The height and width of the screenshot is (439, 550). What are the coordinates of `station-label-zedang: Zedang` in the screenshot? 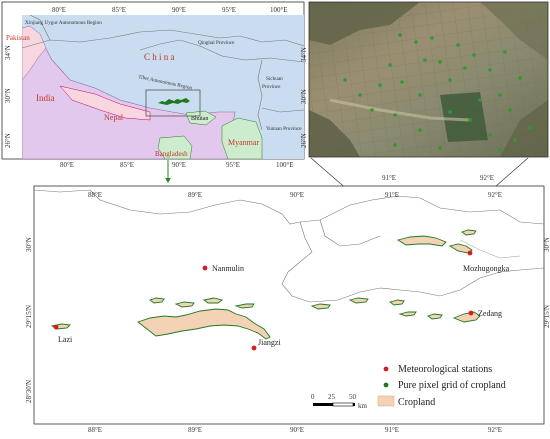 It's located at (490, 313).